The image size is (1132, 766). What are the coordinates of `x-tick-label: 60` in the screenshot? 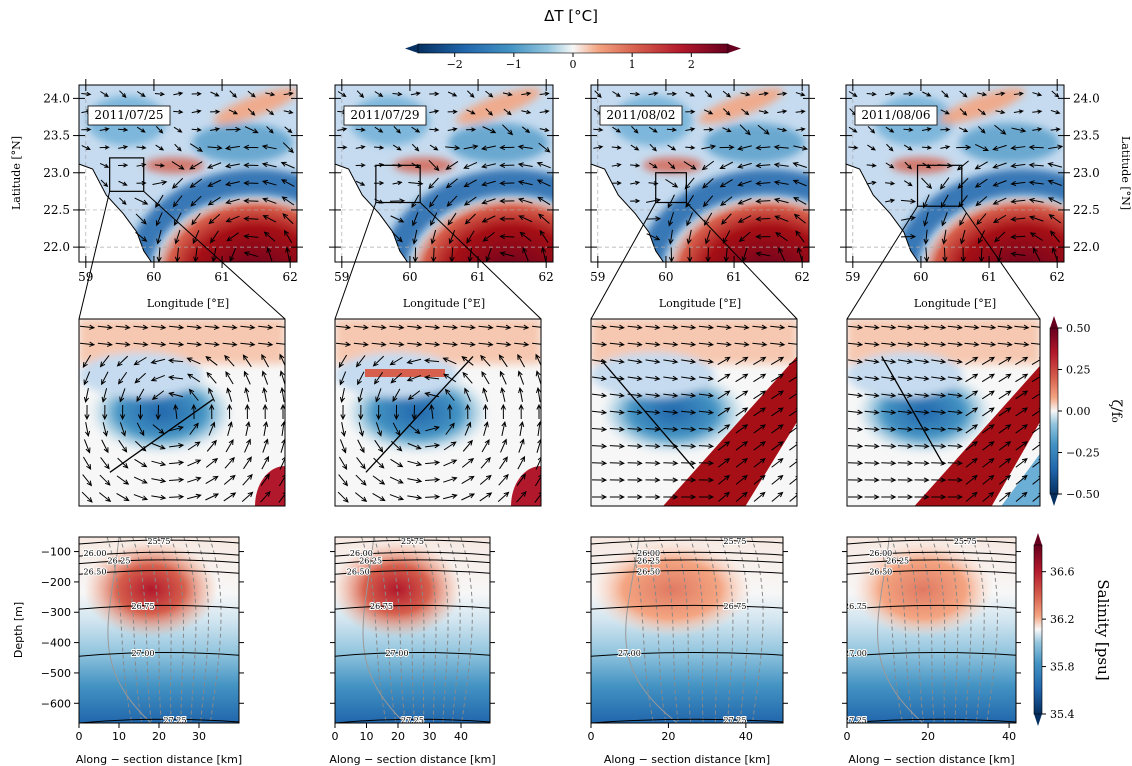 It's located at (920, 277).